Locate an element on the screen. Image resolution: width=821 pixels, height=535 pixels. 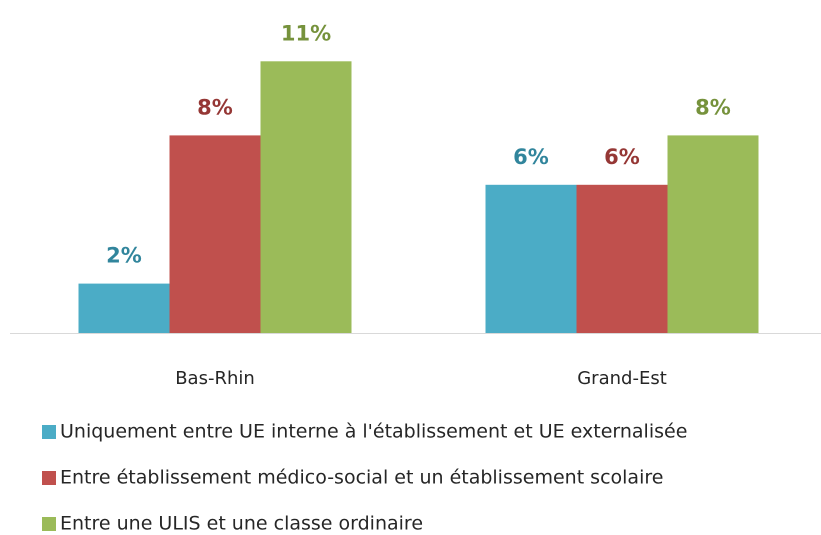
data-label: 11% is located at coordinates (306, 33).